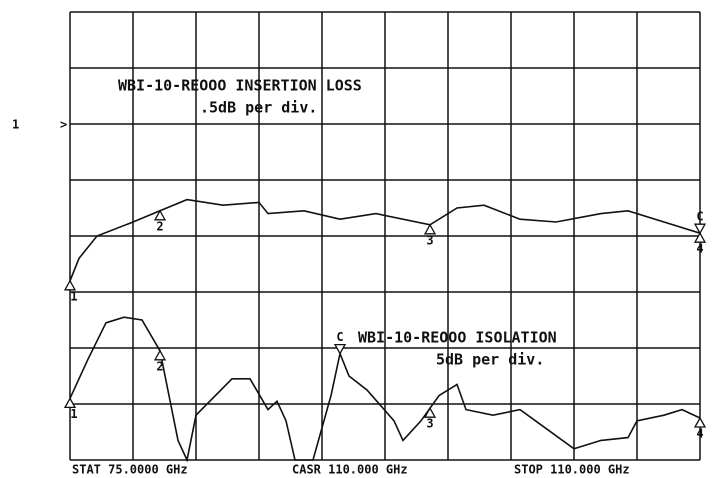 The image size is (713, 478). Describe the element at coordinates (63, 125) in the screenshot. I see `reference-marker: >` at that location.